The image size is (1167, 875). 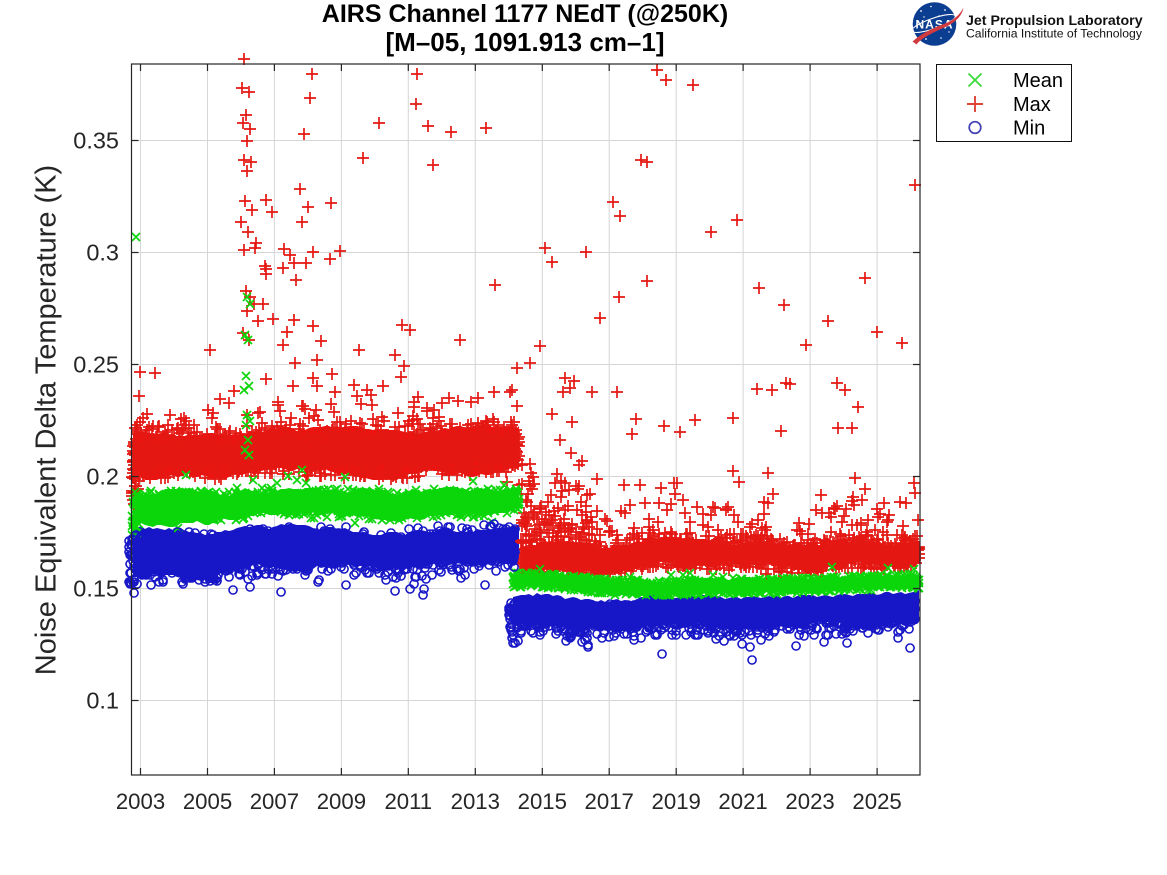 What do you see at coordinates (676, 801) in the screenshot?
I see `svg-text: 2019` at bounding box center [676, 801].